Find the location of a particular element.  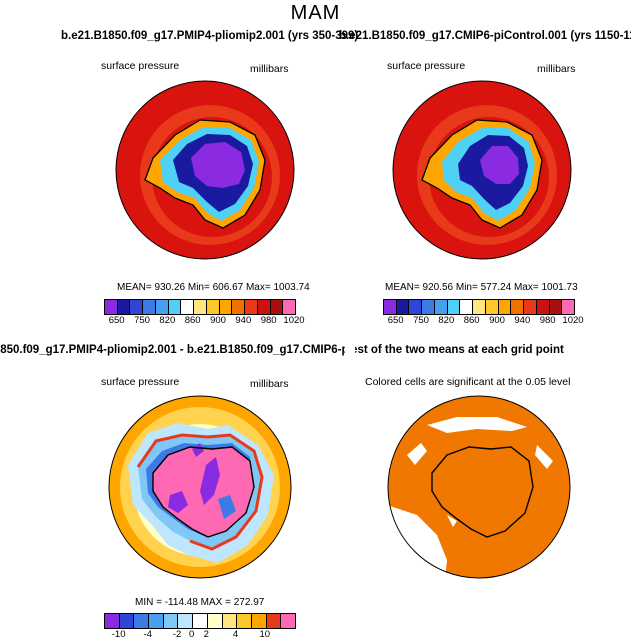

panel-2-colorbar is located at coordinates (479, 307).